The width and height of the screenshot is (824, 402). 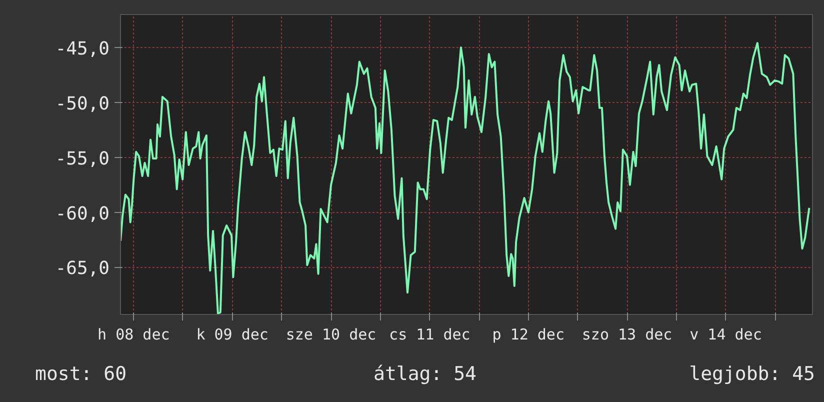 What do you see at coordinates (726, 335) in the screenshot?
I see `x-tick-label: v 14 dec` at bounding box center [726, 335].